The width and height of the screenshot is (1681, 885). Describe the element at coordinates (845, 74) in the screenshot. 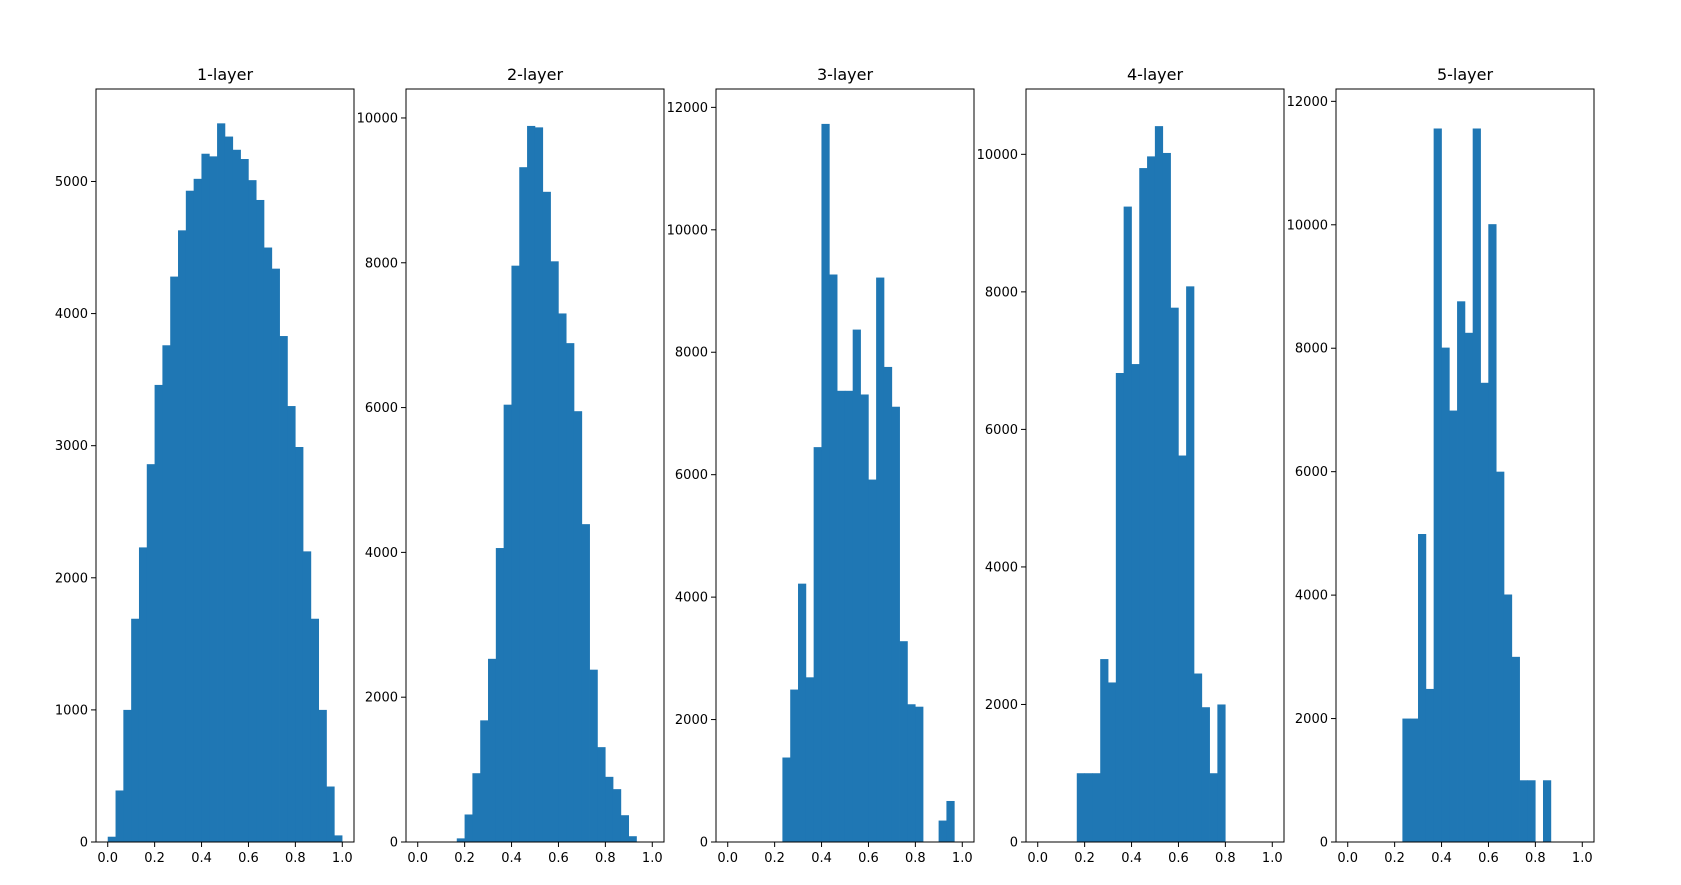

I see `subplot-title: 3-layer` at that location.